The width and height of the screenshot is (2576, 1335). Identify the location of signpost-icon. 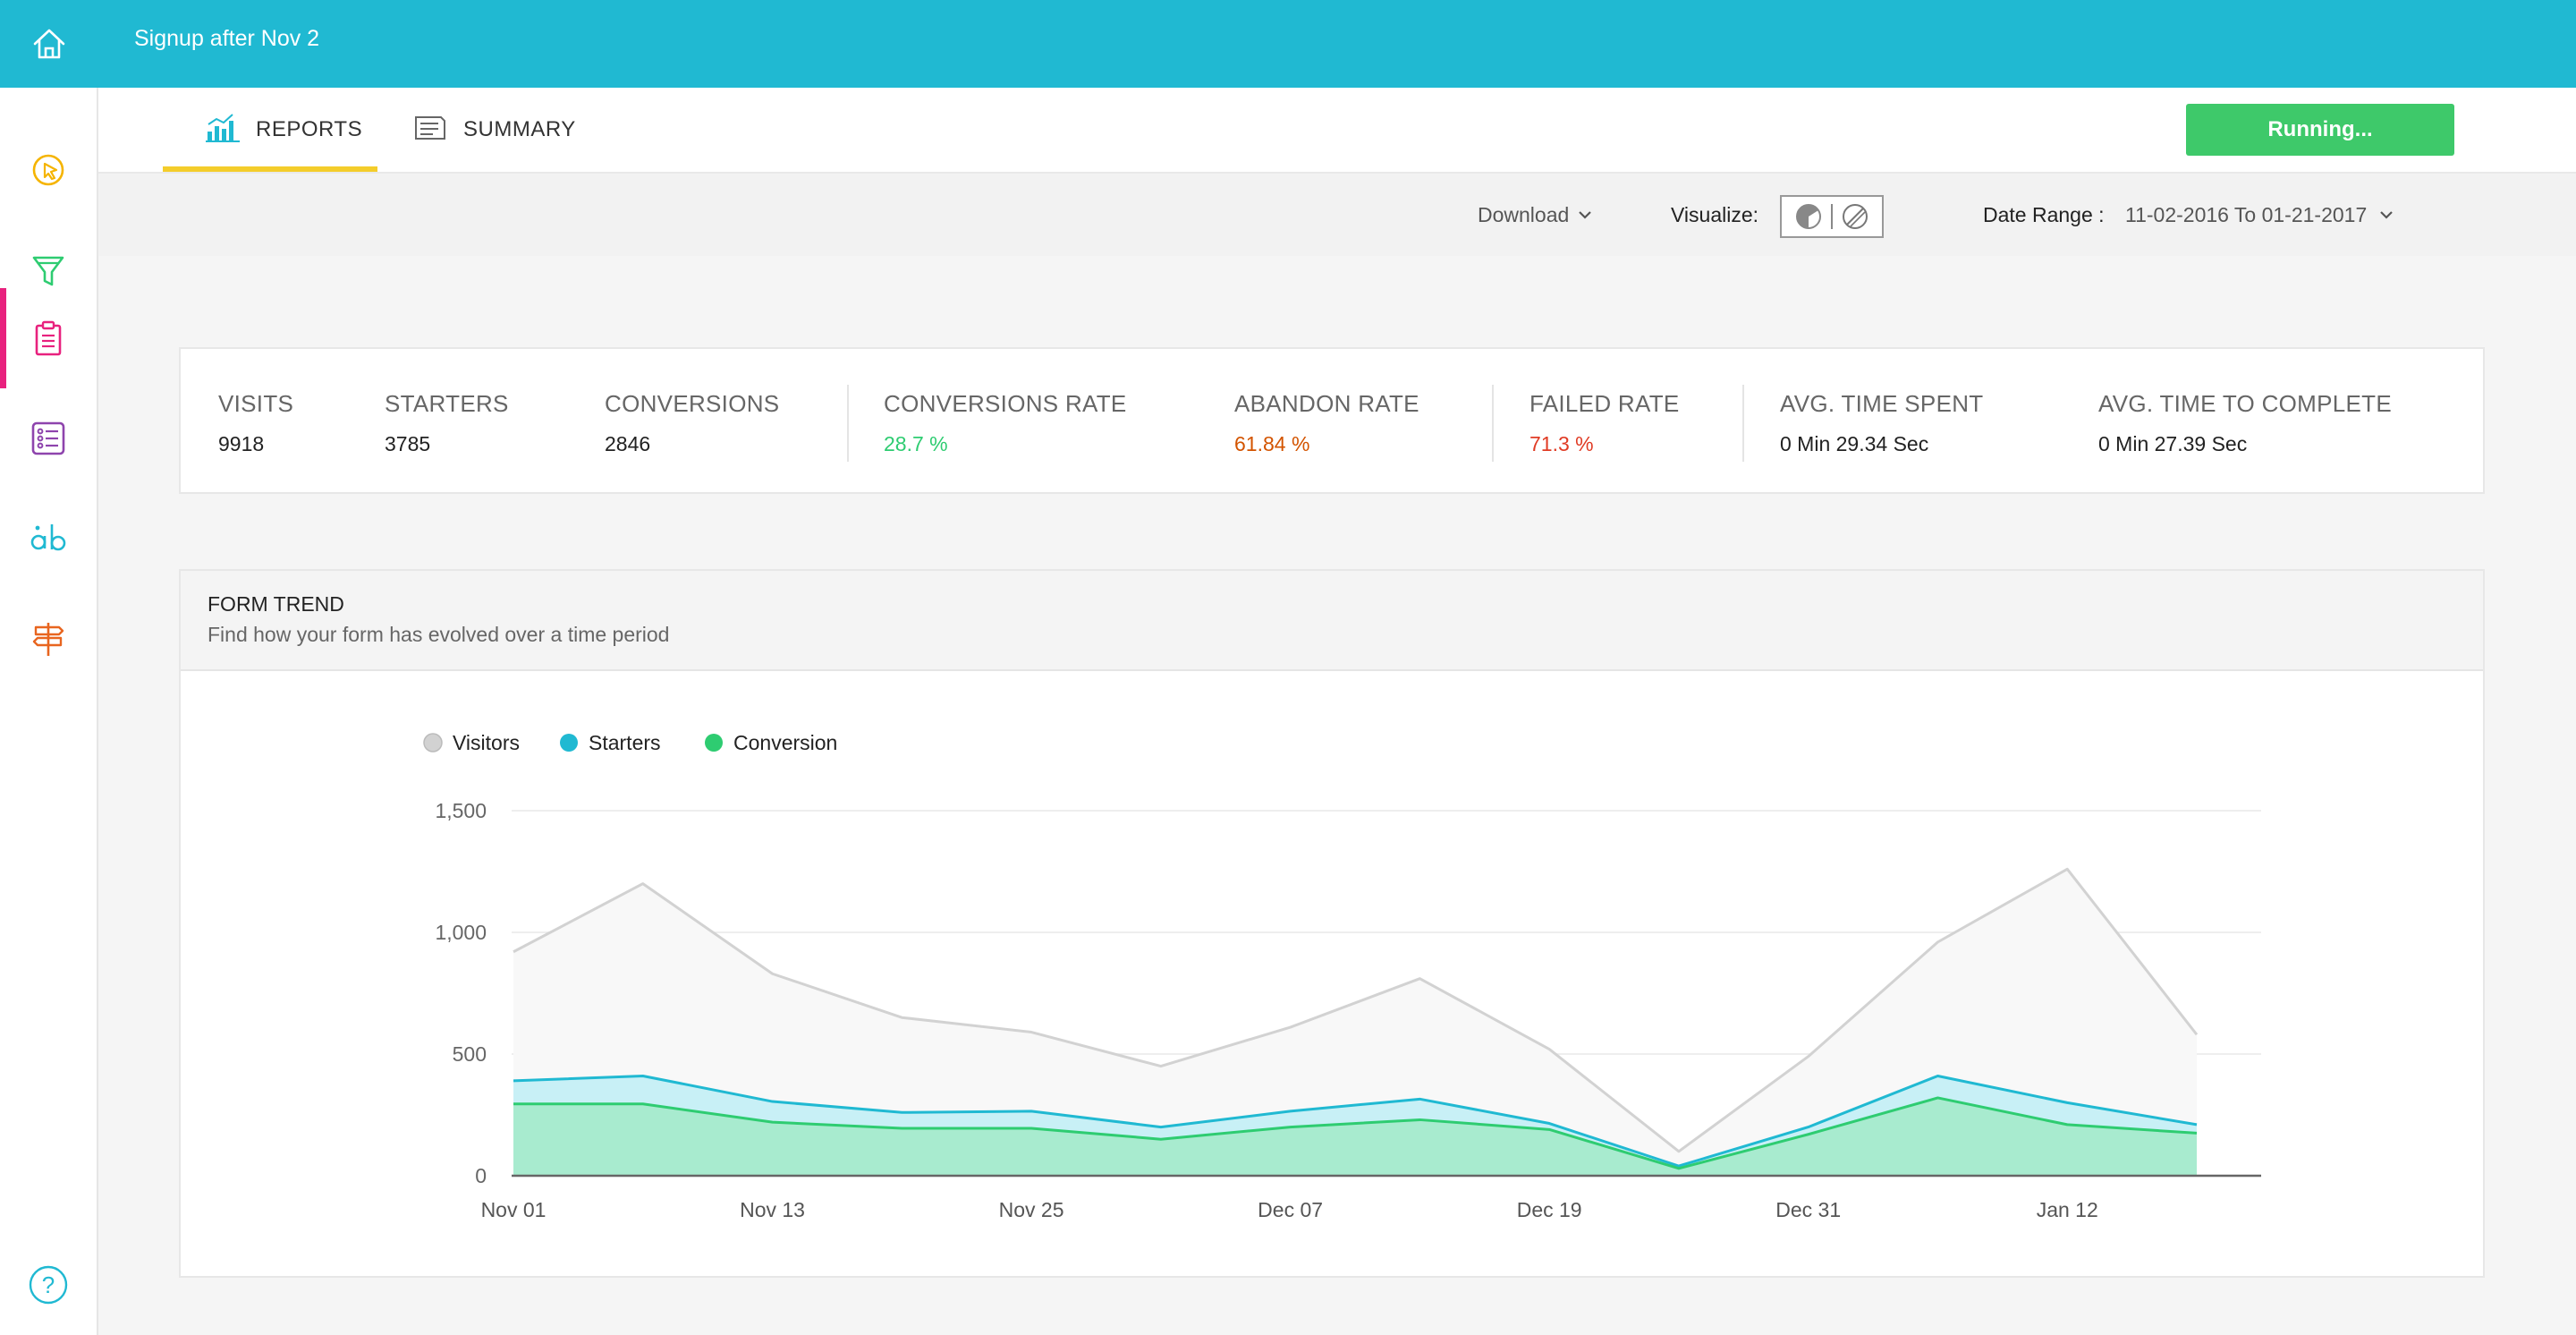
(48, 639).